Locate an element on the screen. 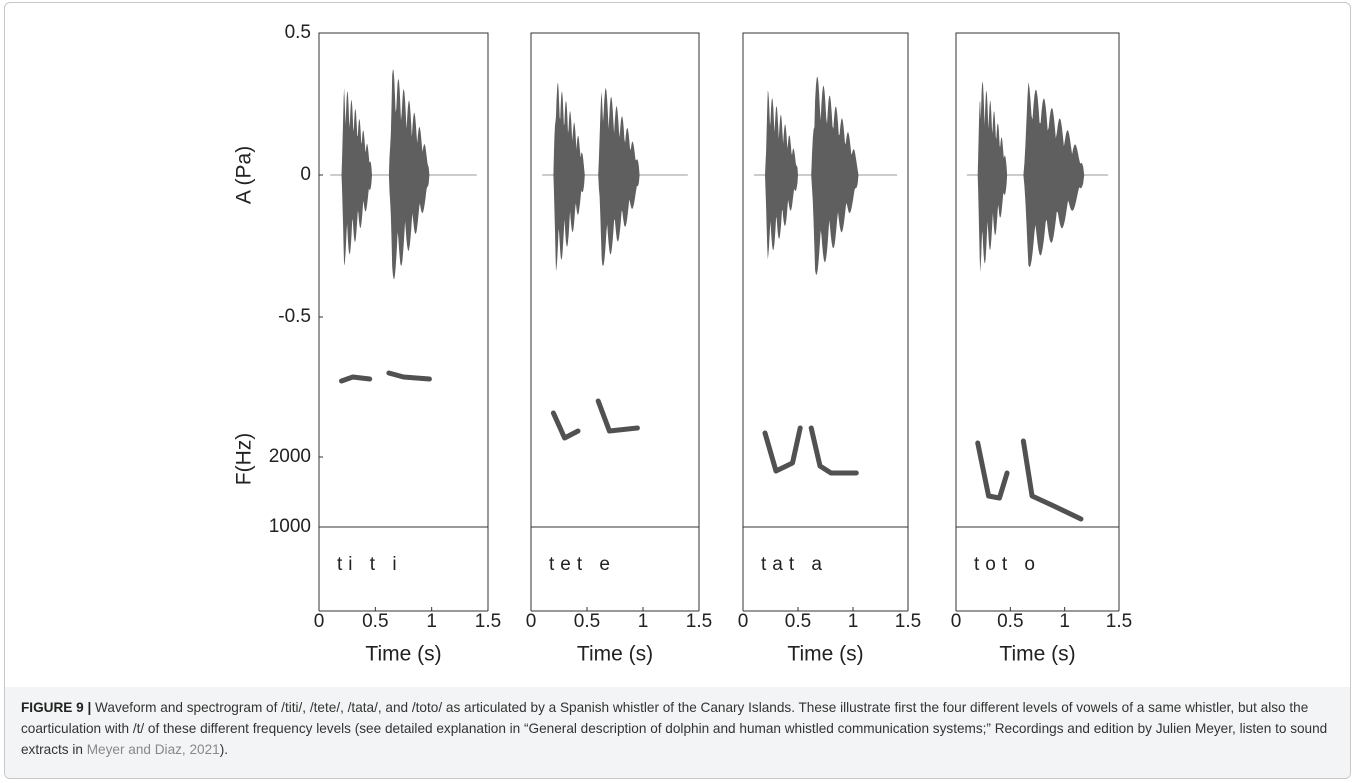 This screenshot has width=1357, height=783. phoneme-label: tet e is located at coordinates (582, 564).